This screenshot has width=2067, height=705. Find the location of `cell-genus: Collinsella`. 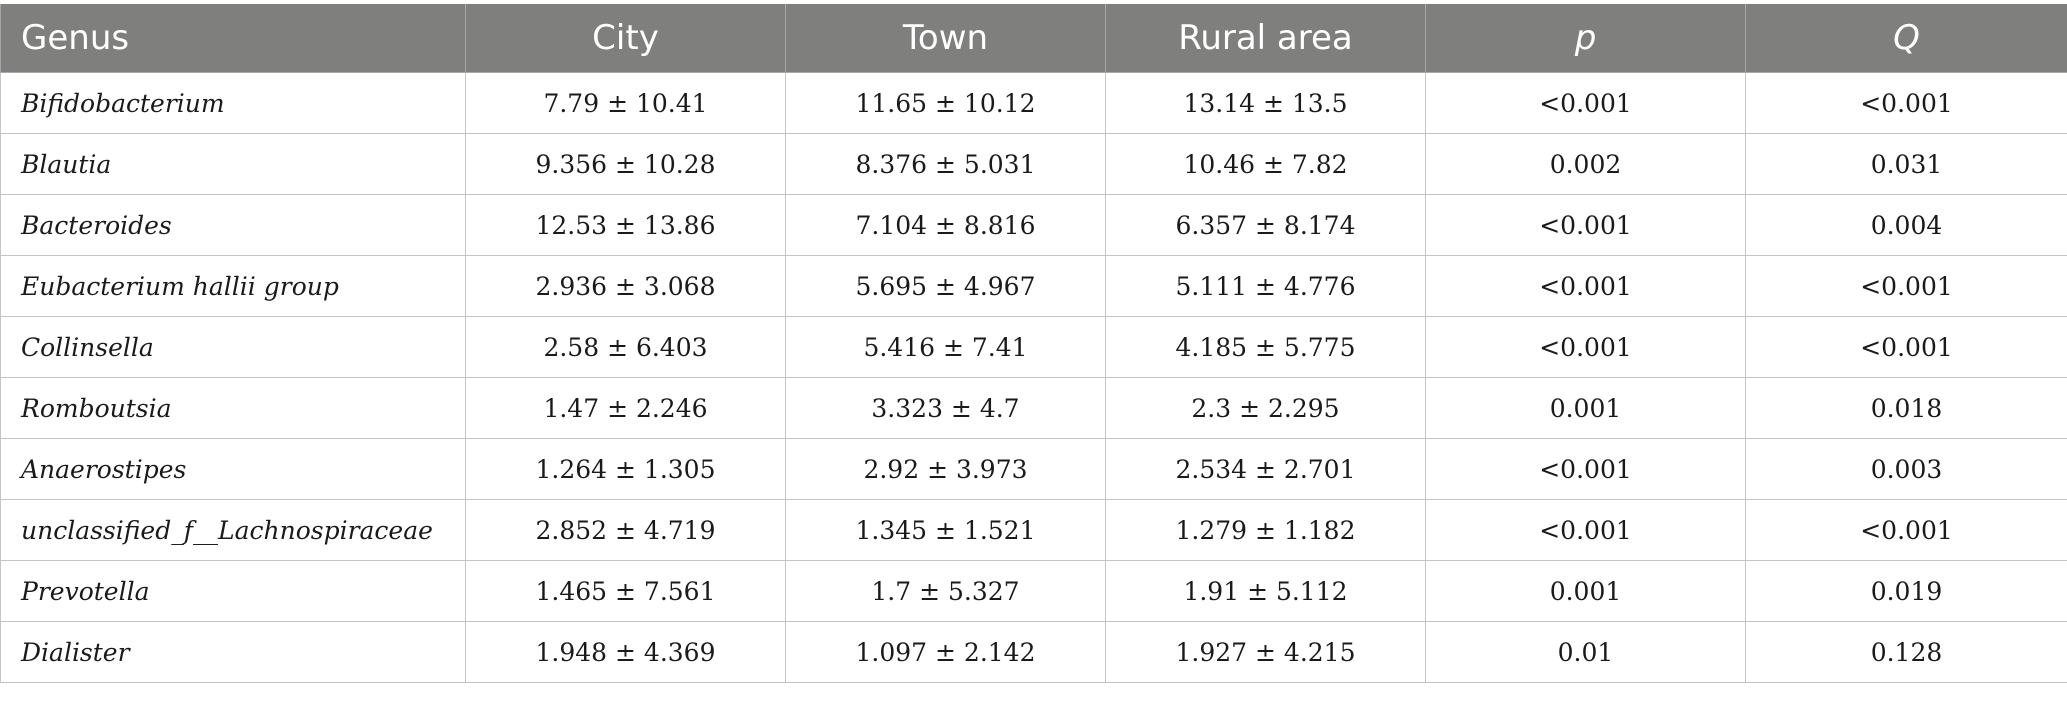

cell-genus: Collinsella is located at coordinates (233, 347).